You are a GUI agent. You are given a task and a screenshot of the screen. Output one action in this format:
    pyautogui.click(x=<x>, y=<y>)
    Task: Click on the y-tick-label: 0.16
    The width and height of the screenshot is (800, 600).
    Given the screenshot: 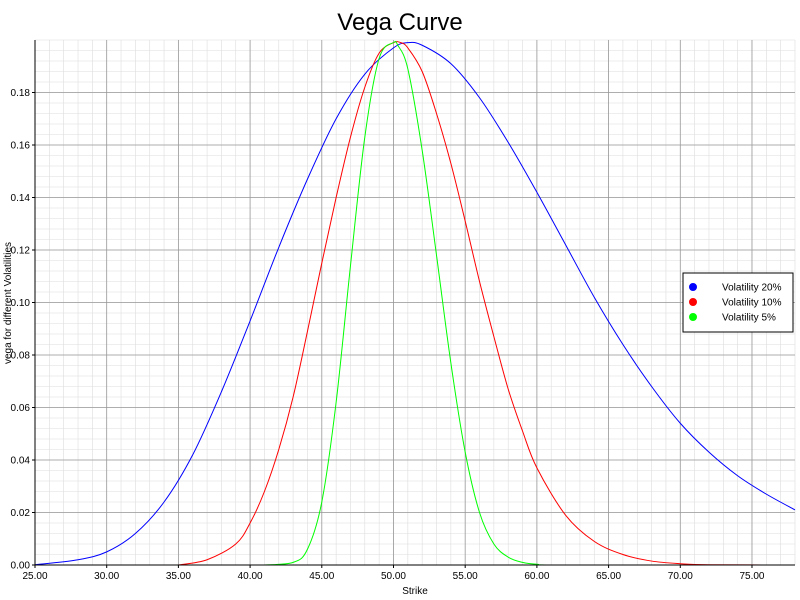 What is the action you would take?
    pyautogui.click(x=21, y=146)
    